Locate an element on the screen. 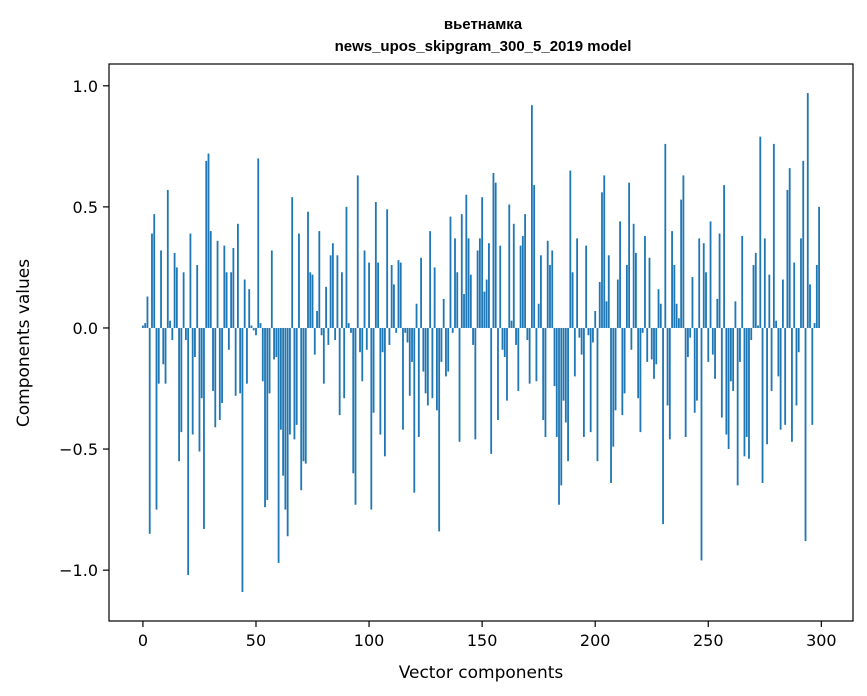 This screenshot has height=696, width=867. y-axis-ticks: −1.0 −0.5 0.0 0.5 1.0 is located at coordinates (84, 328).